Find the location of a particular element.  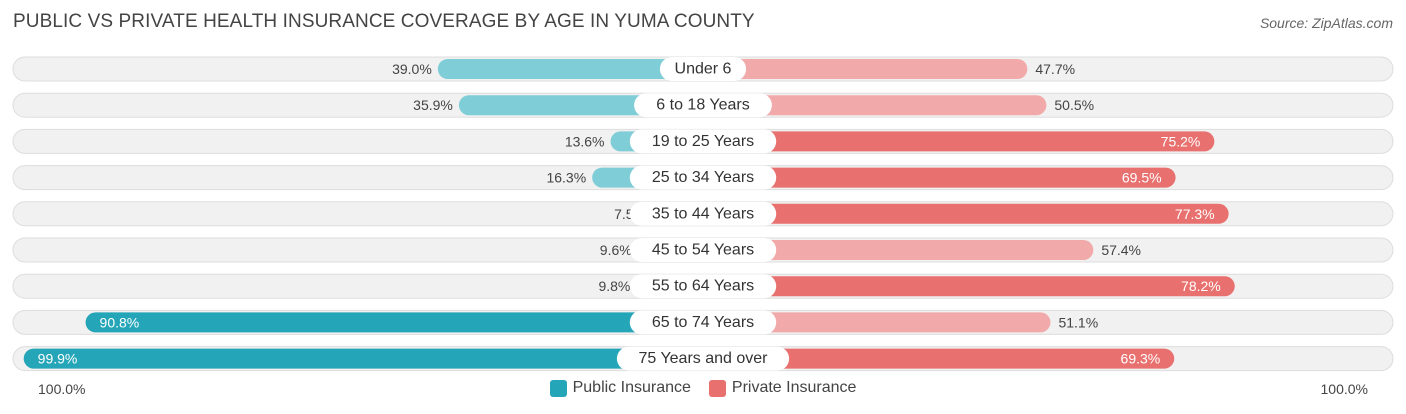

value-label-private: 78.2% is located at coordinates (1201, 286).